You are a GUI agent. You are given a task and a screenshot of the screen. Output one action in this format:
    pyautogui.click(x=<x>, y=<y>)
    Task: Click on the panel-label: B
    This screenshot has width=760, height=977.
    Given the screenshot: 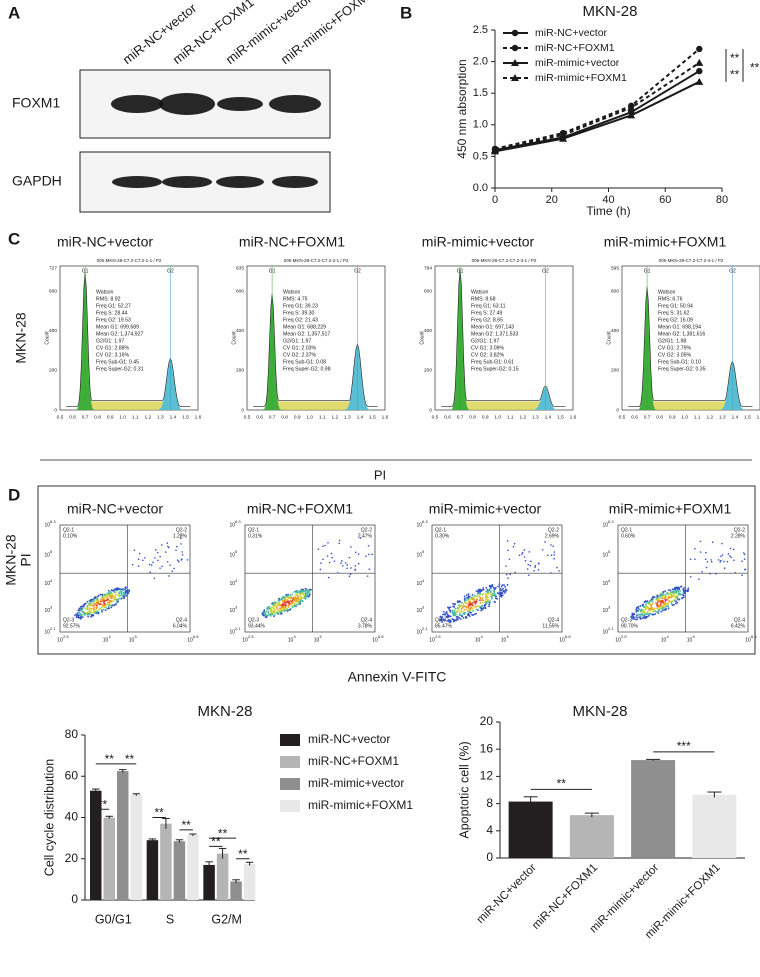 What is the action you would take?
    pyautogui.click(x=406, y=12)
    